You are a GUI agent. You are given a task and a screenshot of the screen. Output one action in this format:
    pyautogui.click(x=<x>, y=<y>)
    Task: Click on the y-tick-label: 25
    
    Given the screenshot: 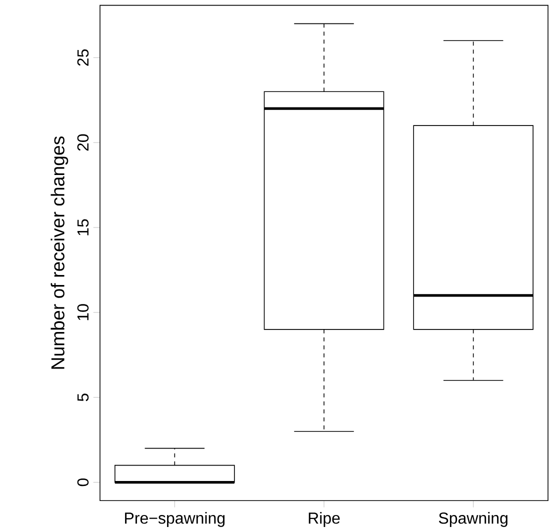 What is the action you would take?
    pyautogui.click(x=83, y=57)
    